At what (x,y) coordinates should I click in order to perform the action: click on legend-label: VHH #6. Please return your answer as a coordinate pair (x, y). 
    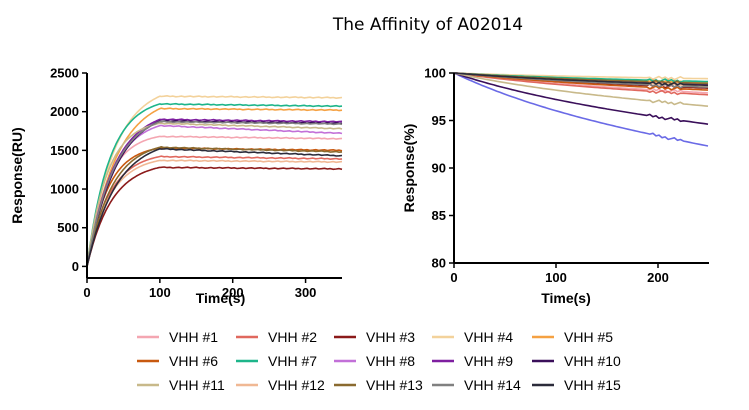
    Looking at the image, I should click on (193, 361).